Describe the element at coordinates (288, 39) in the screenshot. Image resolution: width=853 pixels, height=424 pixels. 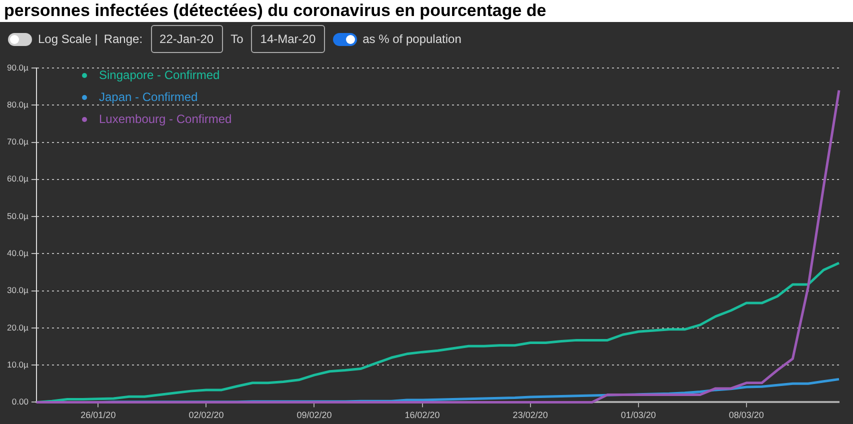
I see `text: 14-Mar-20` at that location.